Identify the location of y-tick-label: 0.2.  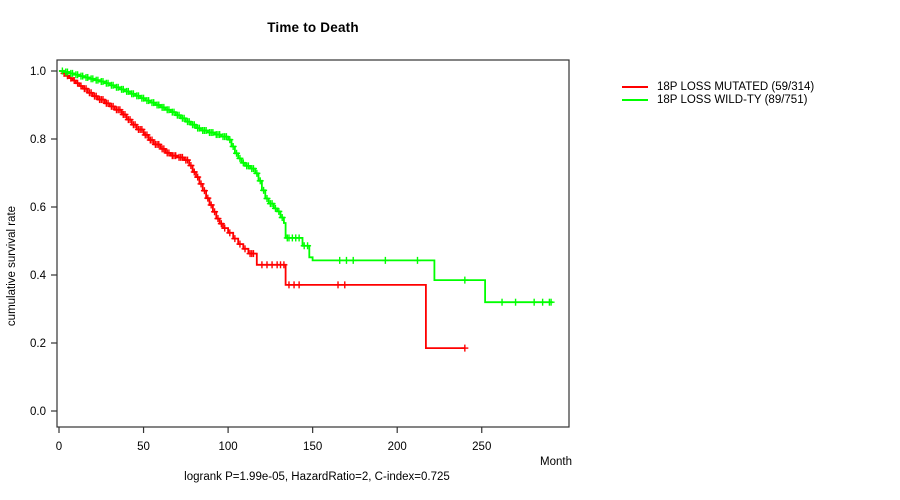
(38, 344).